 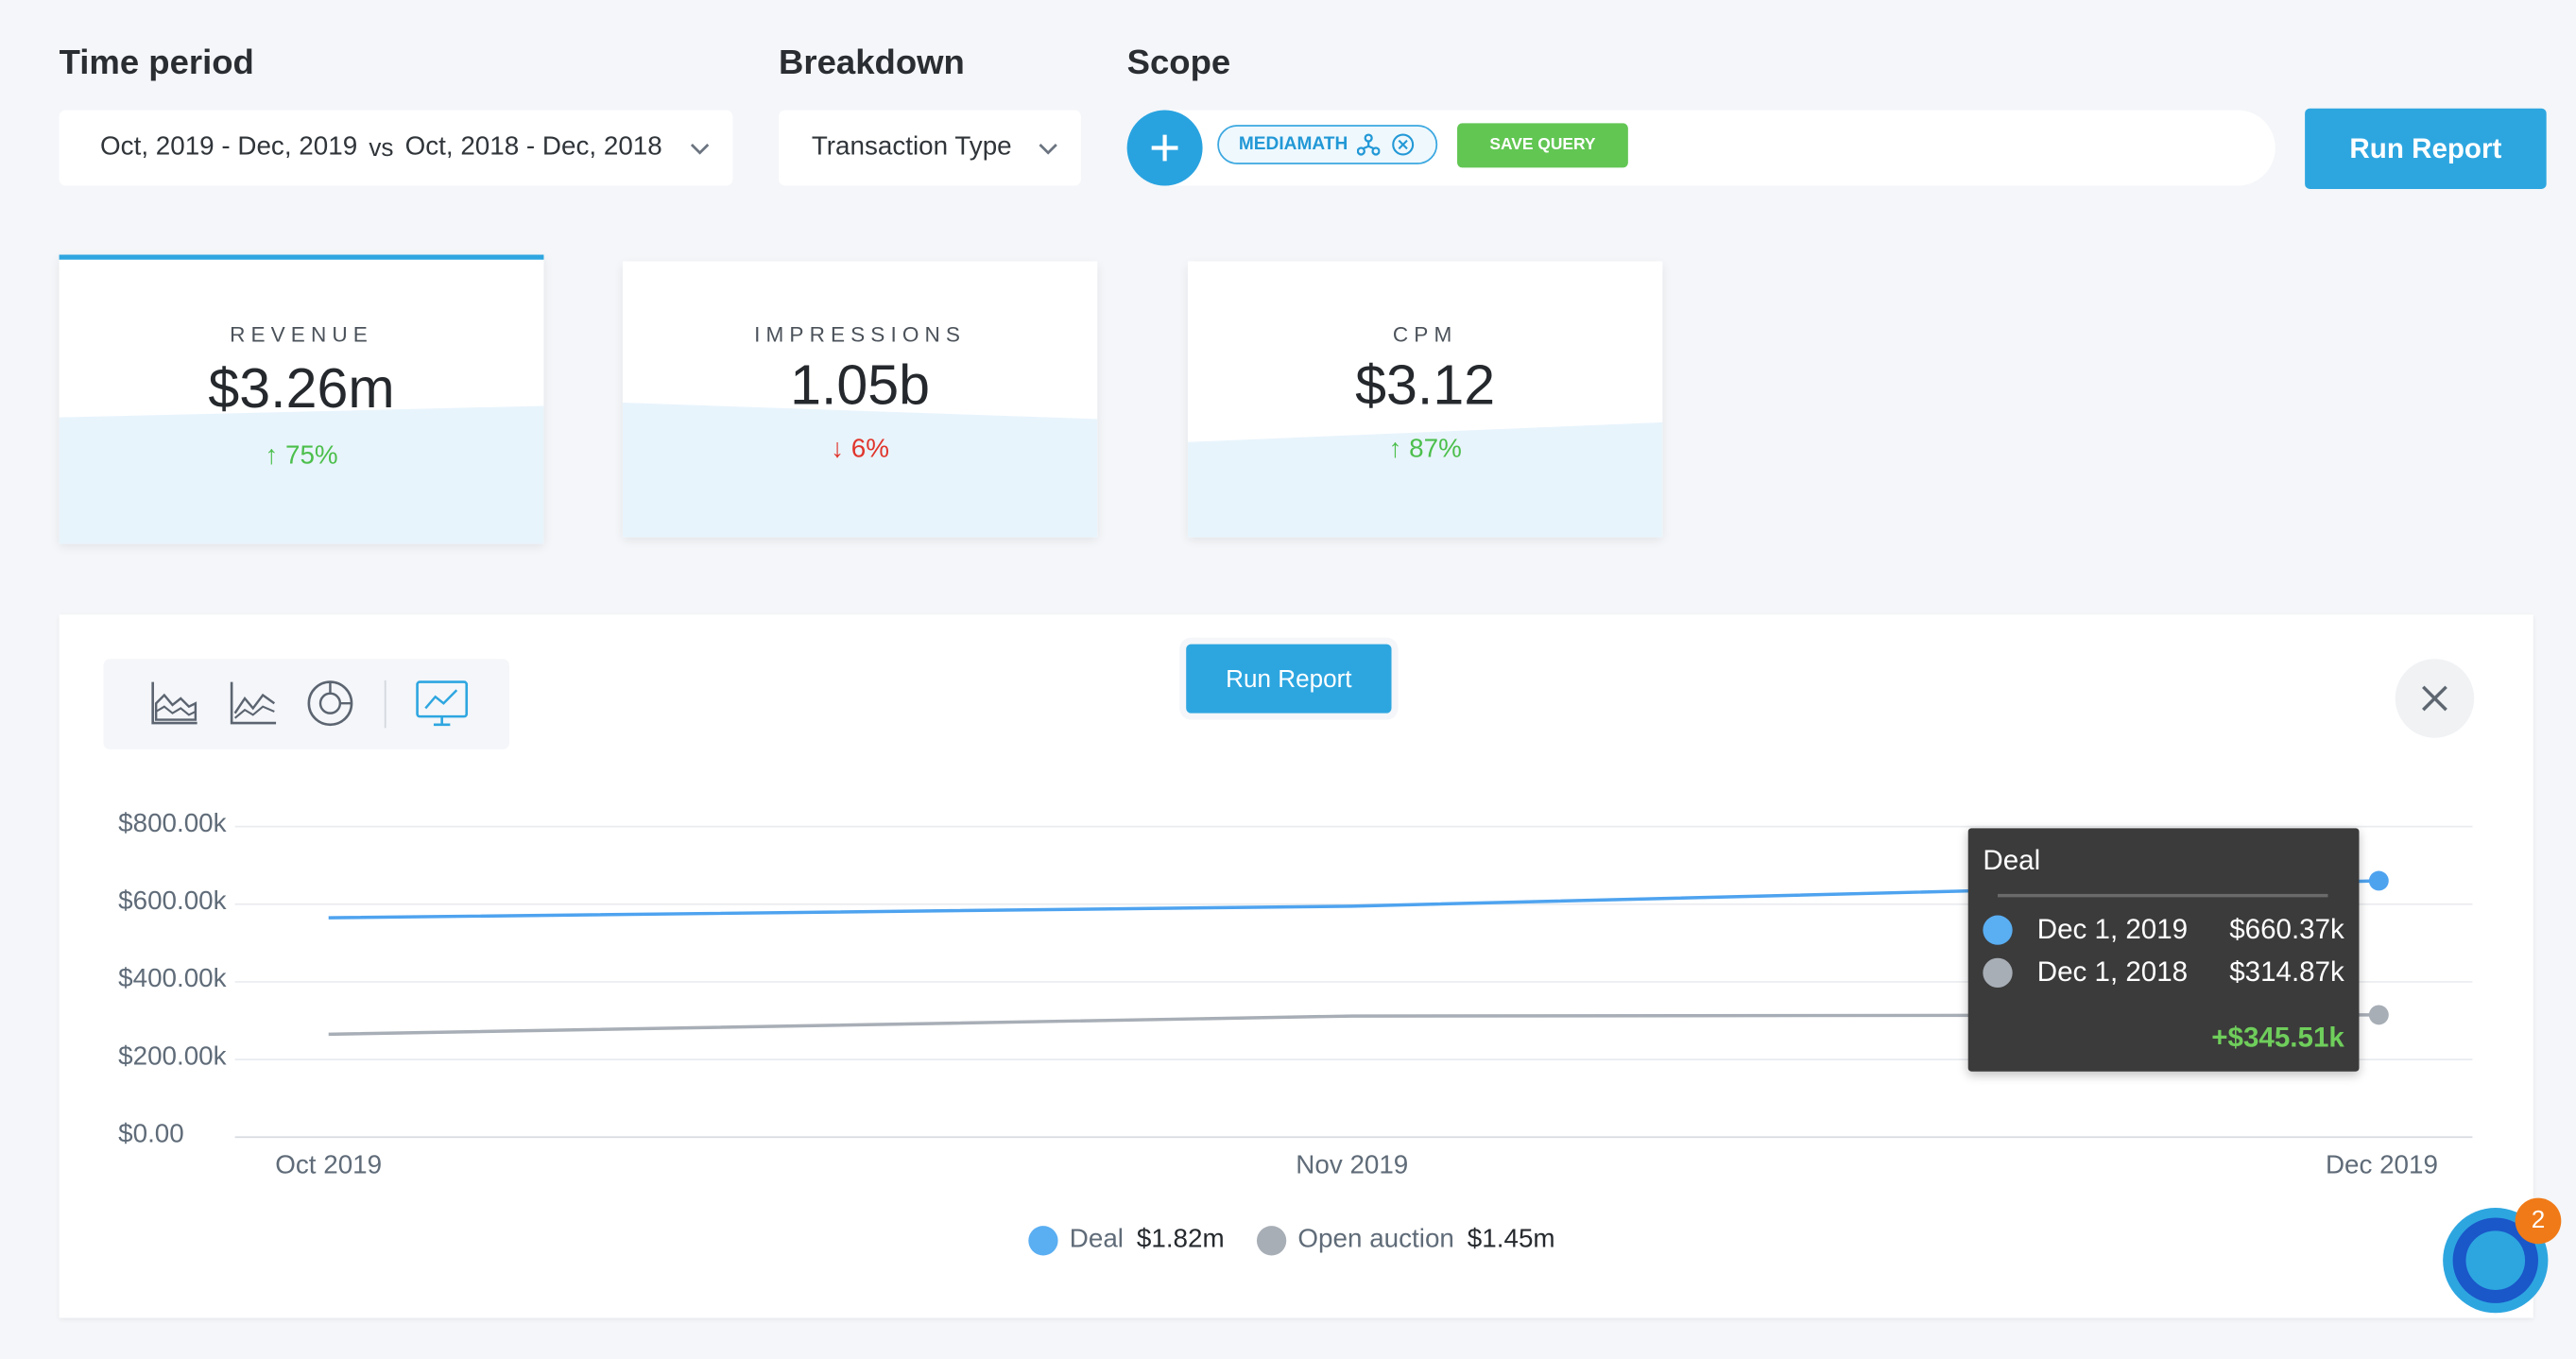 I want to click on scope-tag-label: MEDIAMATH, so click(x=1293, y=144).